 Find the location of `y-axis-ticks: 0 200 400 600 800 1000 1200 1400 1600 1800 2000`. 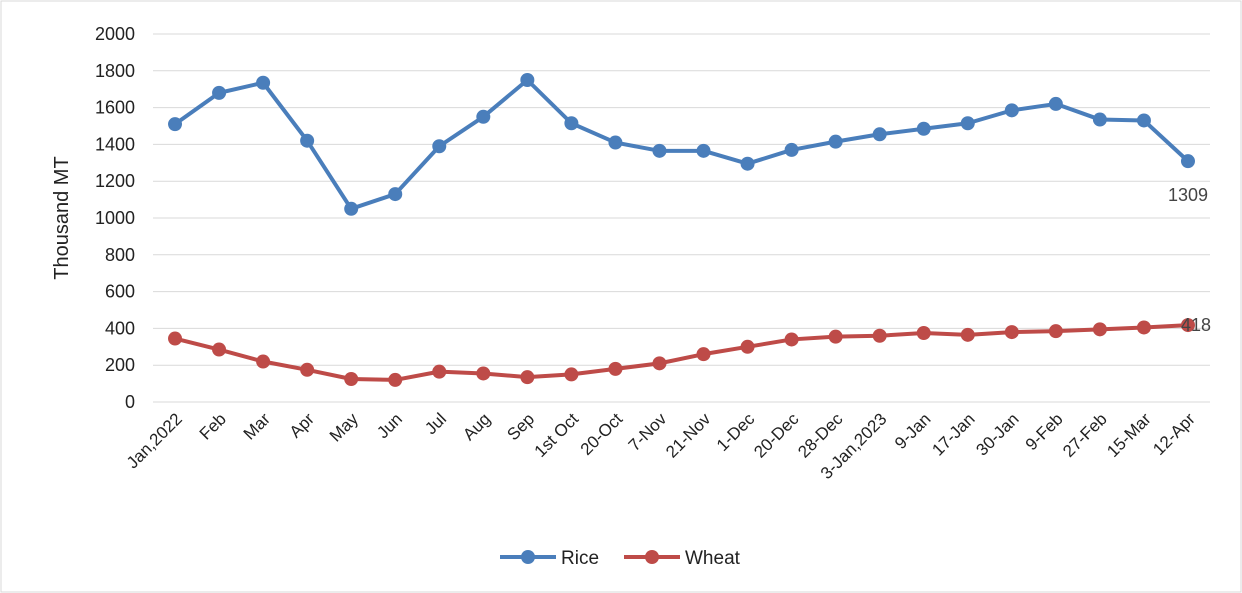

y-axis-ticks: 0 200 400 600 800 1000 1200 1400 1600 1800 2000 is located at coordinates (115, 218).